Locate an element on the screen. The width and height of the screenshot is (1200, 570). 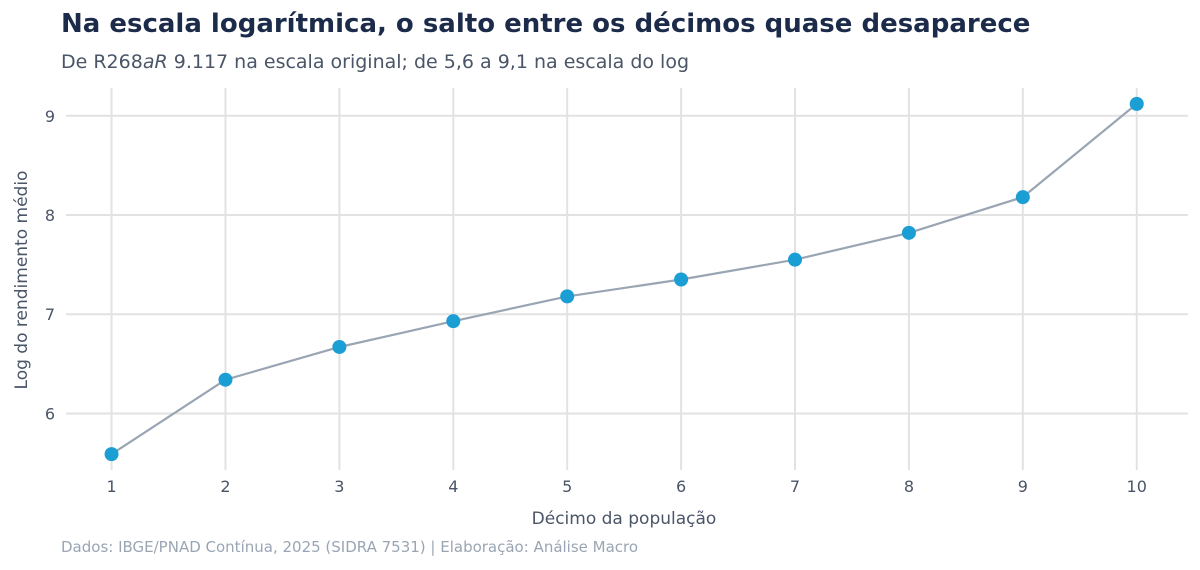
x-tick-label: 9 is located at coordinates (1023, 486).